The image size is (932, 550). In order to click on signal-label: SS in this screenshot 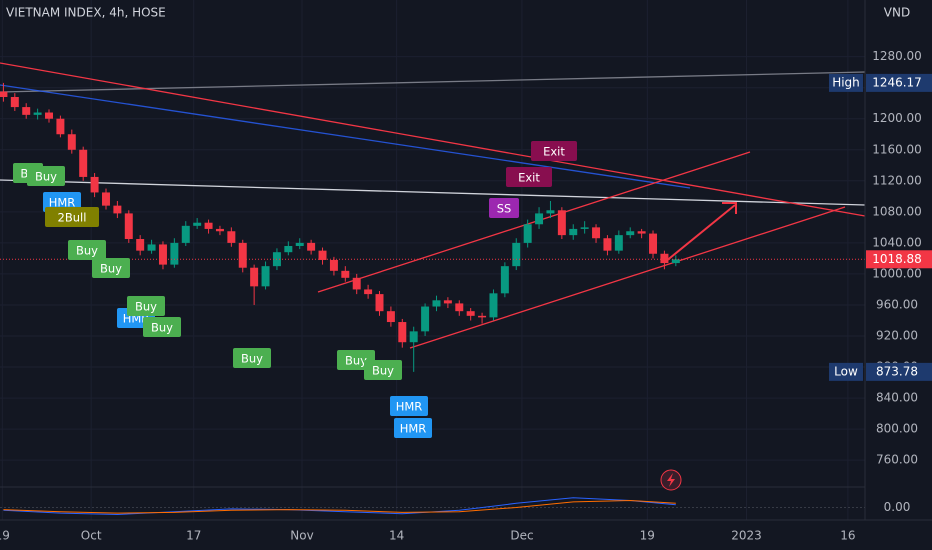, I will do `click(504, 209)`.